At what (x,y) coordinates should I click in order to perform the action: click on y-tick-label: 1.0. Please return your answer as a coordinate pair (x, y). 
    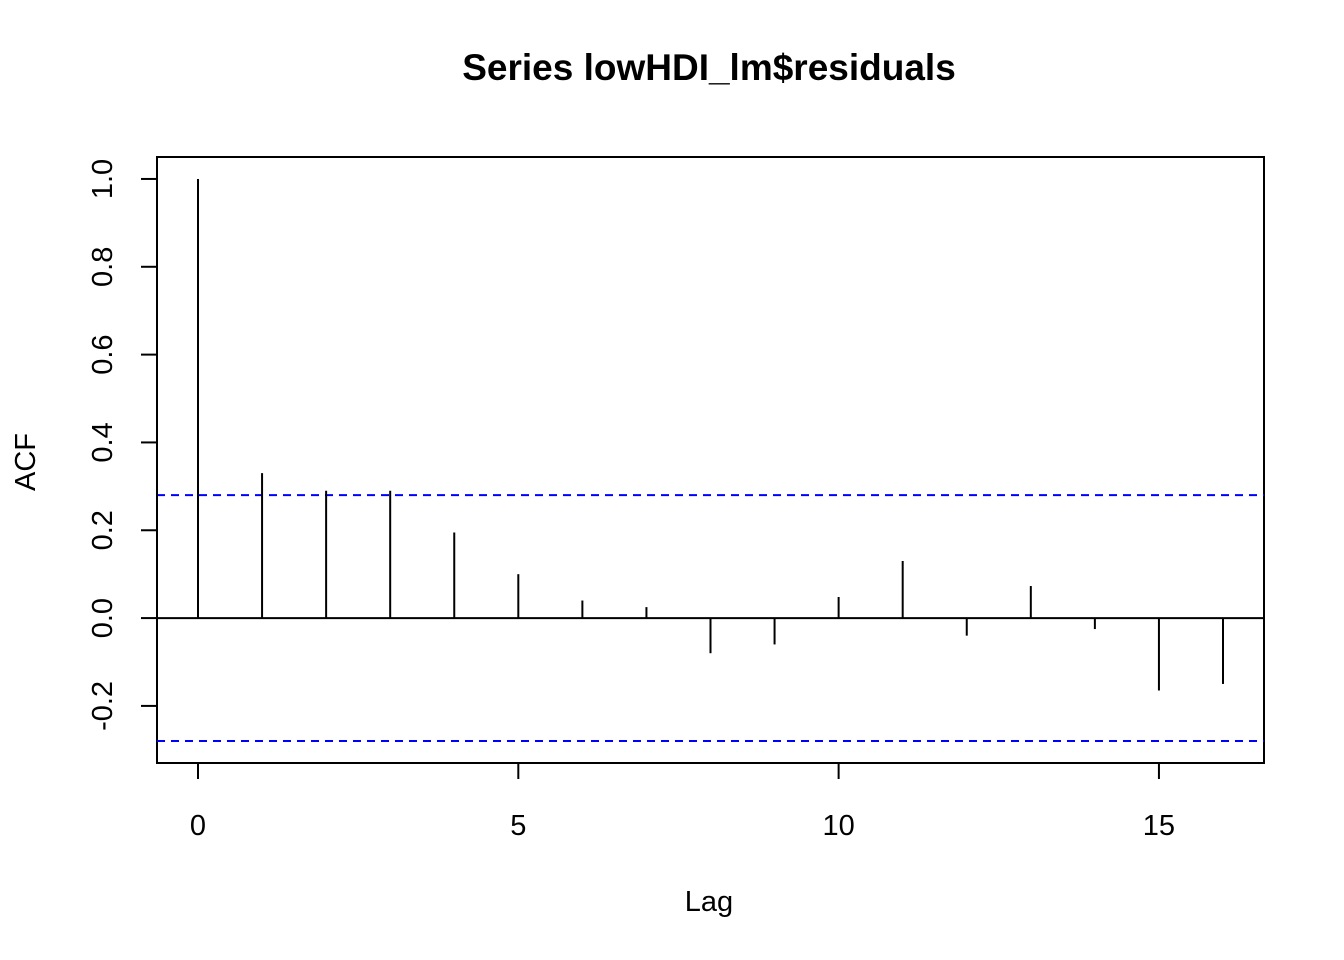
    Looking at the image, I should click on (103, 179).